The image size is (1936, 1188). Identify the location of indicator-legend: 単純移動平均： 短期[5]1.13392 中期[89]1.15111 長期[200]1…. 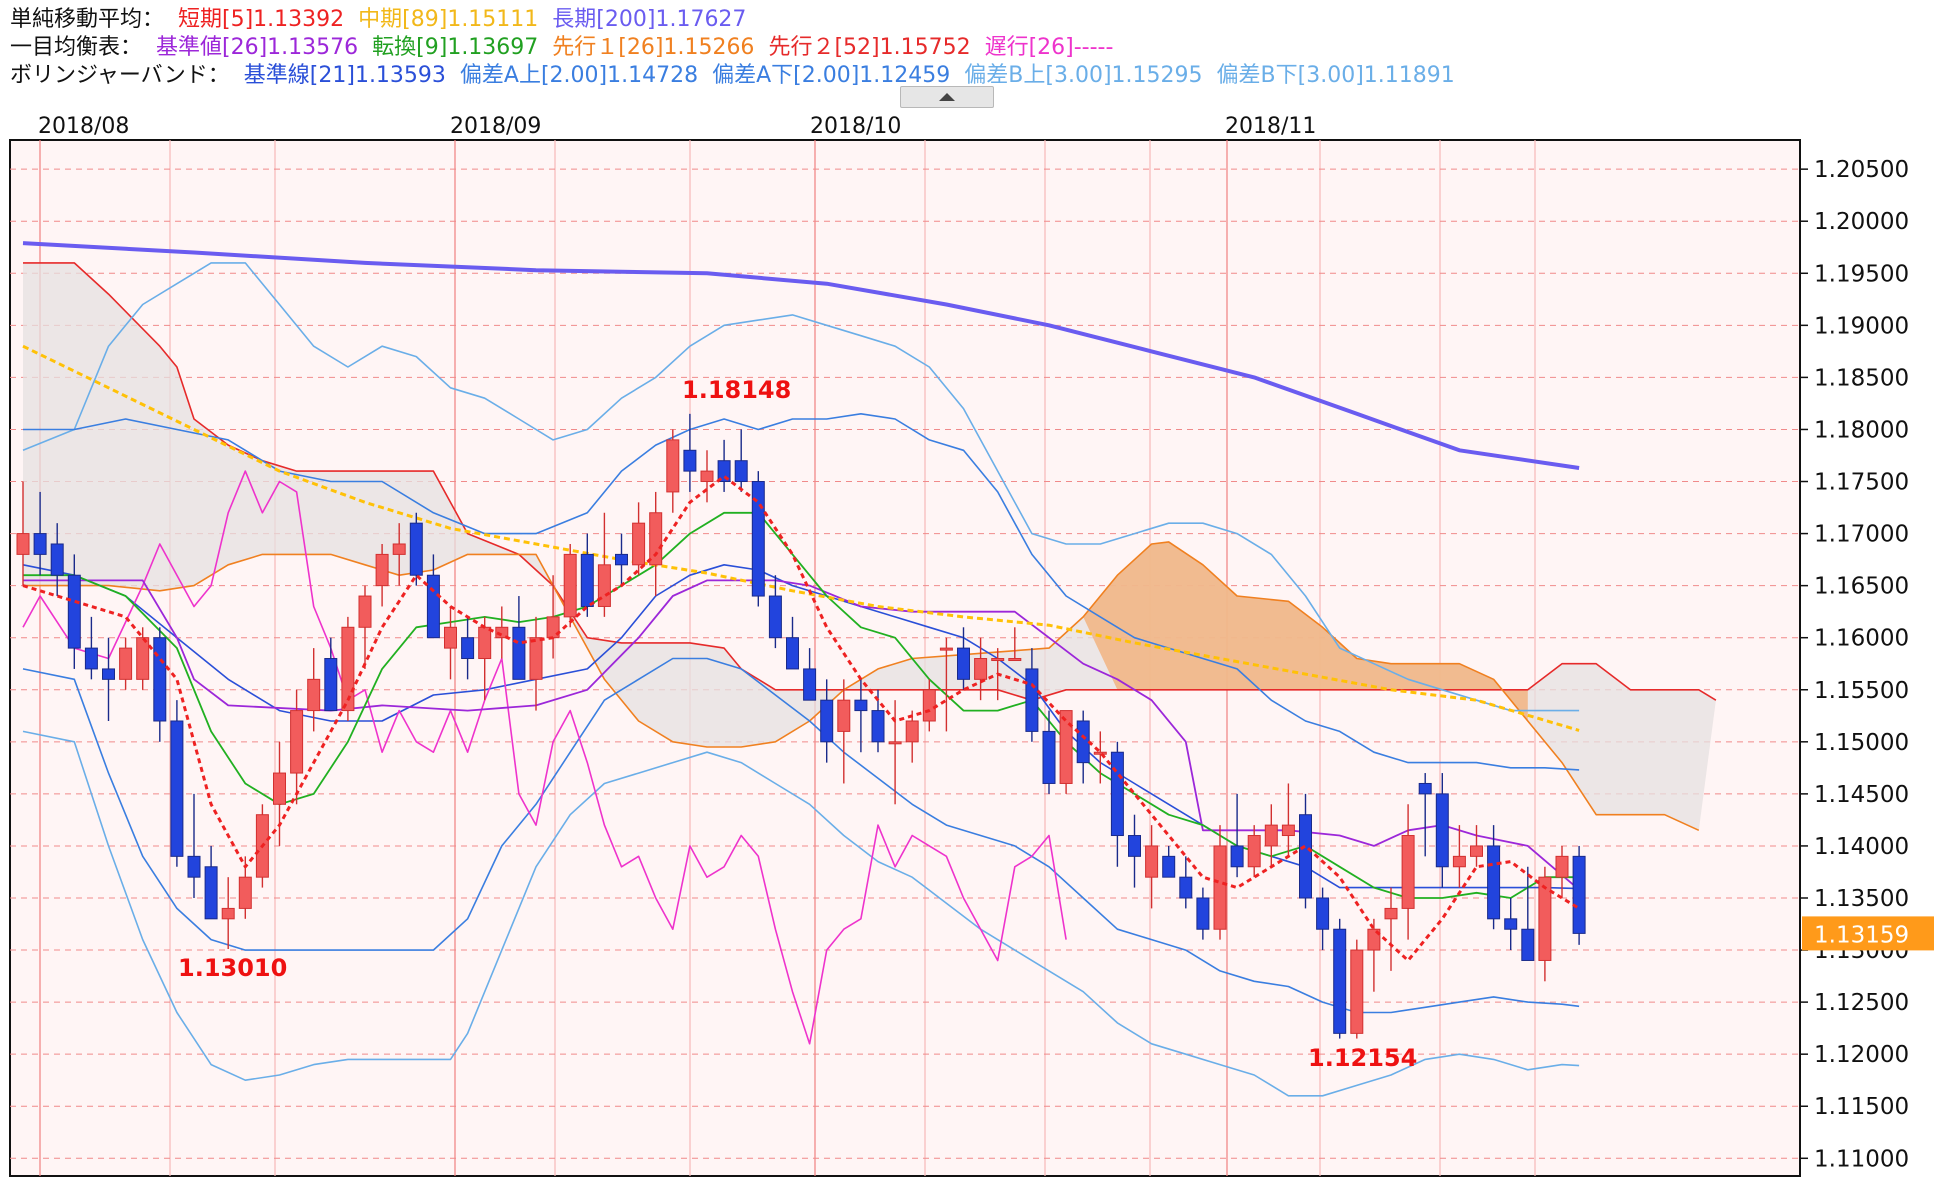
(968, 54).